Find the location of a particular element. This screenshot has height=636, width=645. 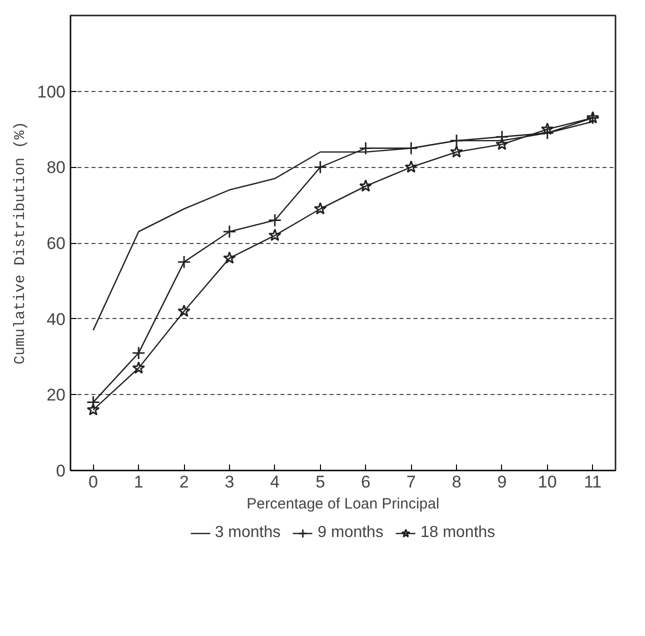

x-tick-label: 9 is located at coordinates (502, 482).